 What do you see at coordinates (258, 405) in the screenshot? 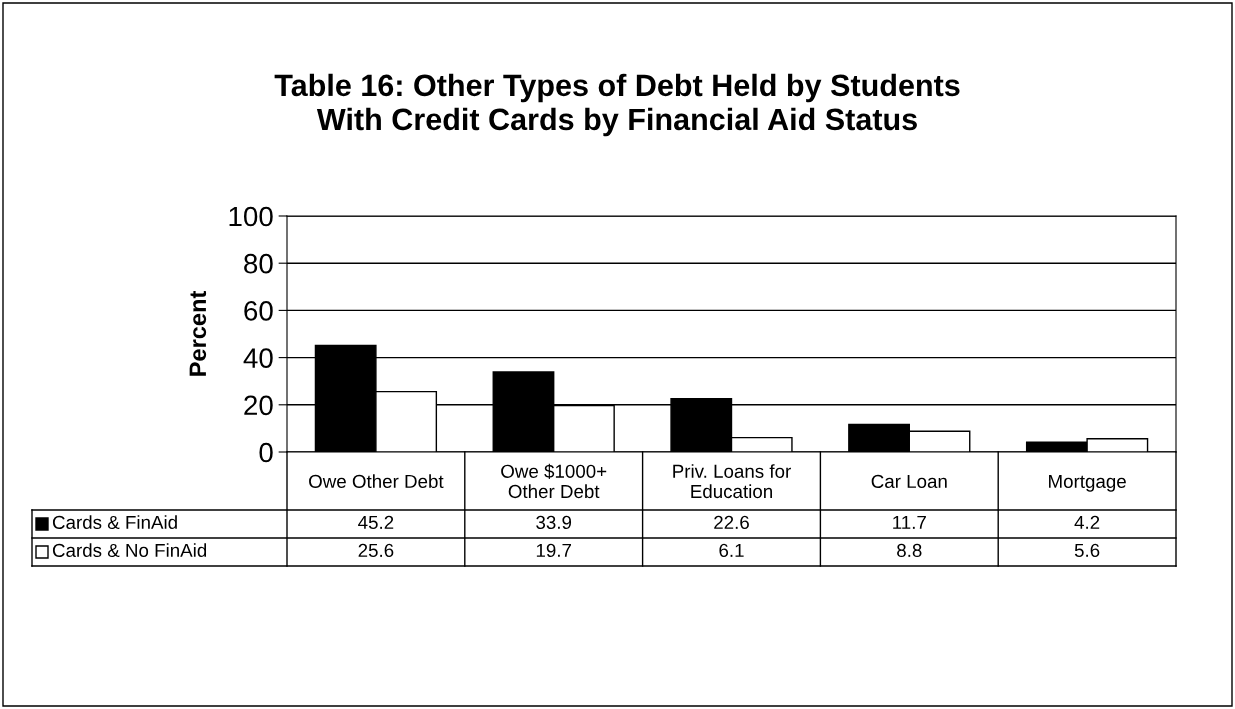
I see `y-tick-label: 20` at bounding box center [258, 405].